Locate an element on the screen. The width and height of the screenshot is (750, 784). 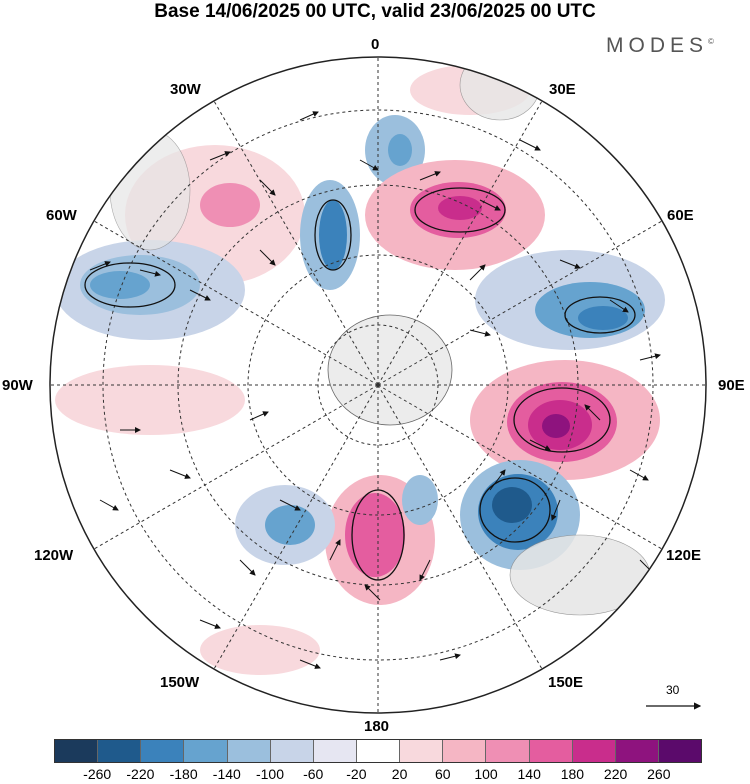
brand-mark: © is located at coordinates (711, 41).